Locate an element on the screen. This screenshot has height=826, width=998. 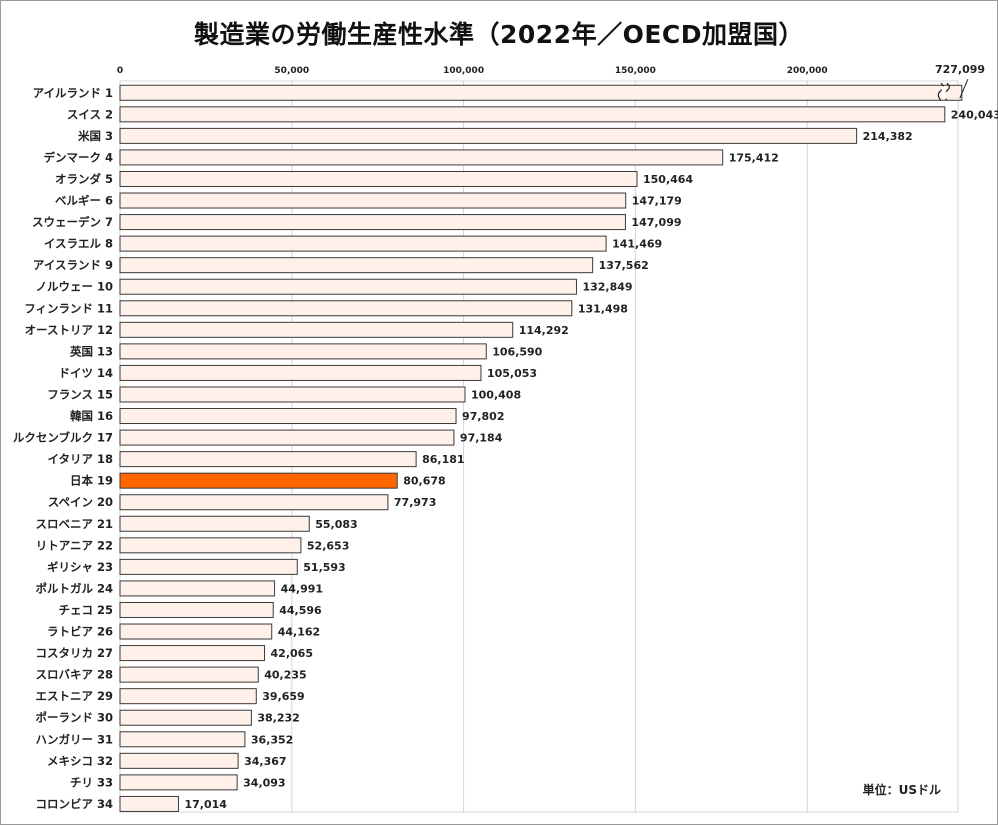
data-label: 214,382 is located at coordinates (888, 136).